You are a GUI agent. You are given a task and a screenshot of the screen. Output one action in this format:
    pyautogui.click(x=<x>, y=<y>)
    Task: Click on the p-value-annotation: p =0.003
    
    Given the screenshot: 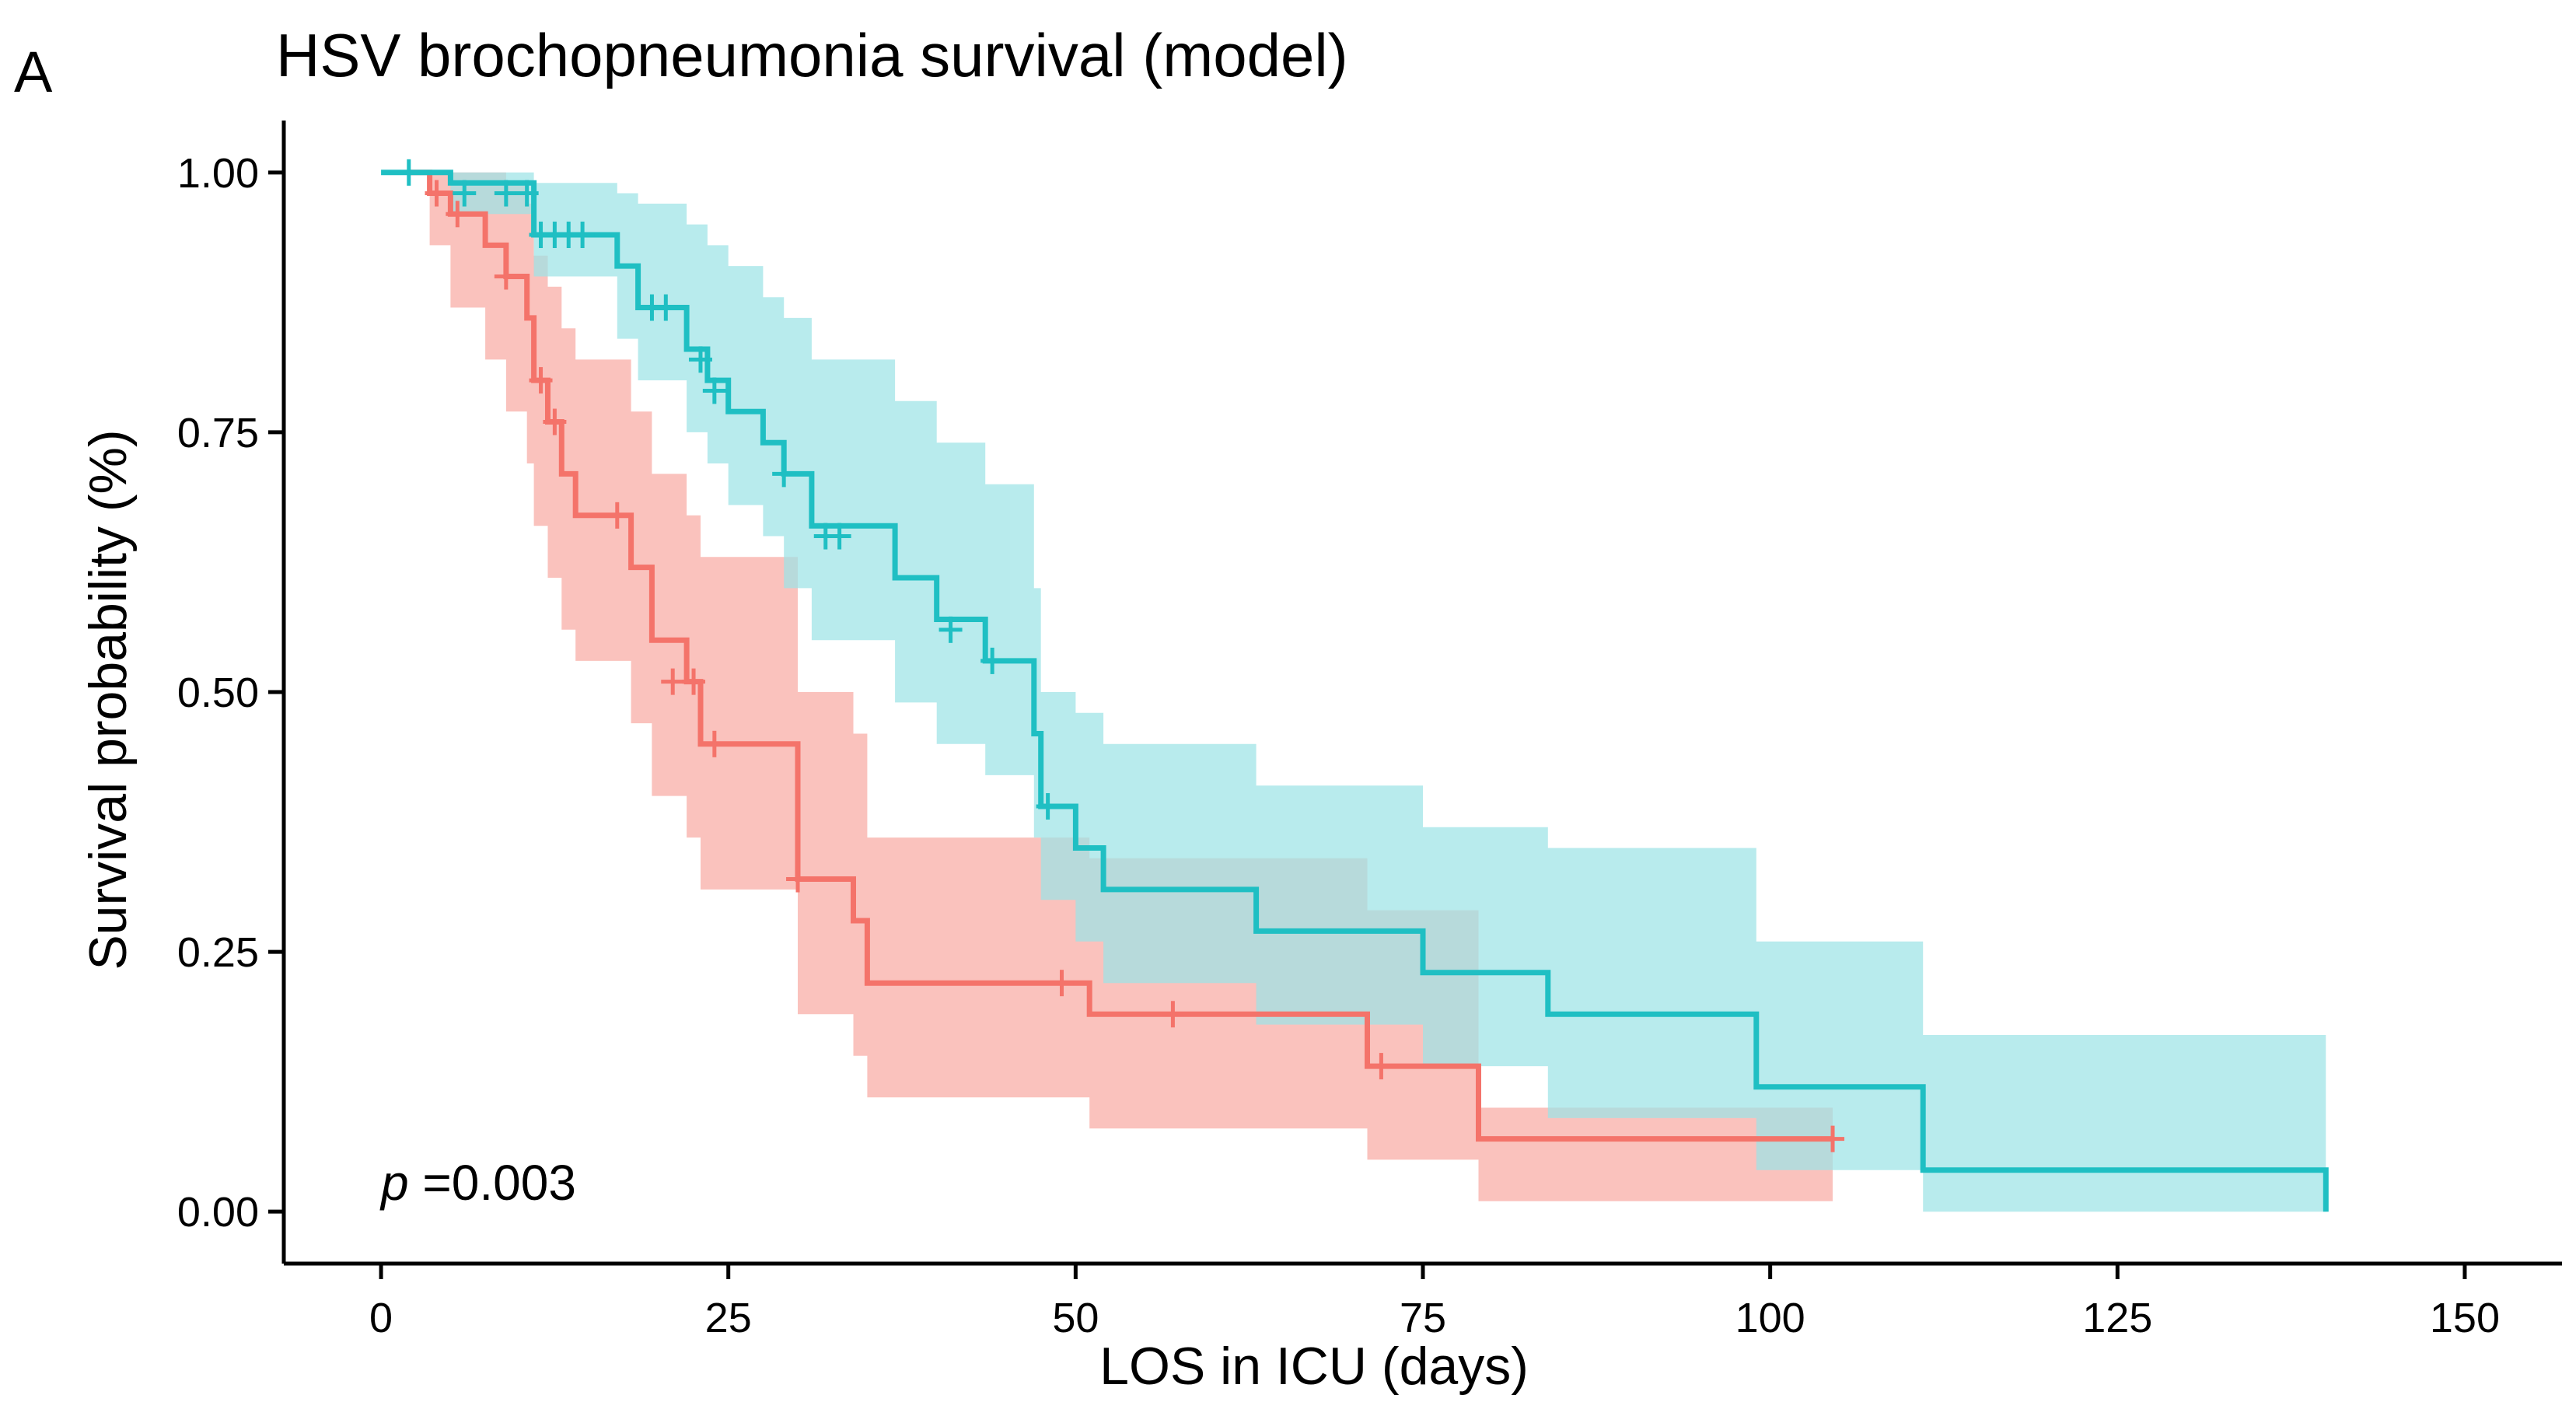 What is the action you would take?
    pyautogui.click(x=478, y=1183)
    